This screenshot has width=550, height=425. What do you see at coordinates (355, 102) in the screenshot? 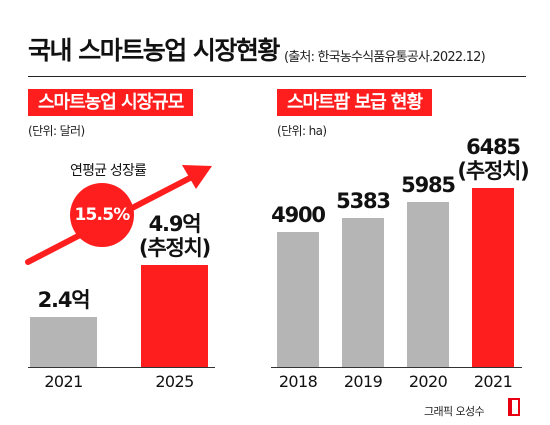
I see `smartfarm-label: 스마트팜 보급 현황` at bounding box center [355, 102].